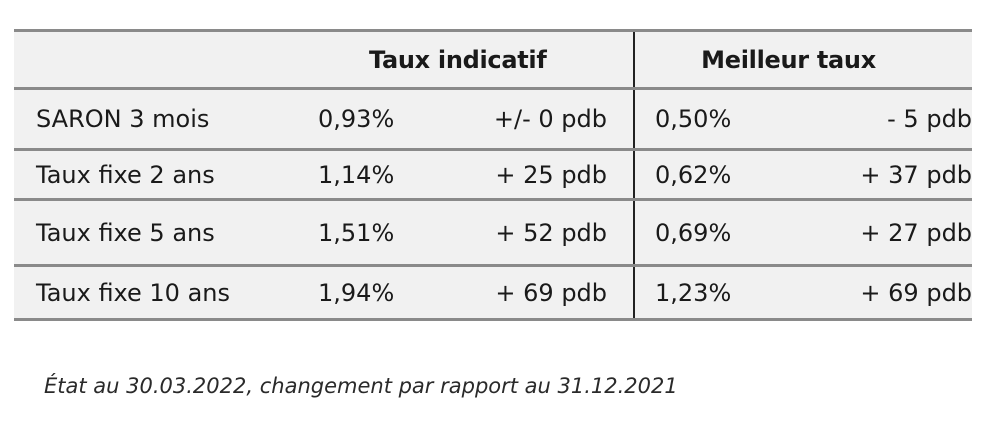 This screenshot has width=988, height=438. Describe the element at coordinates (151, 119) in the screenshot. I see `row-label: SARON 3 mois` at that location.